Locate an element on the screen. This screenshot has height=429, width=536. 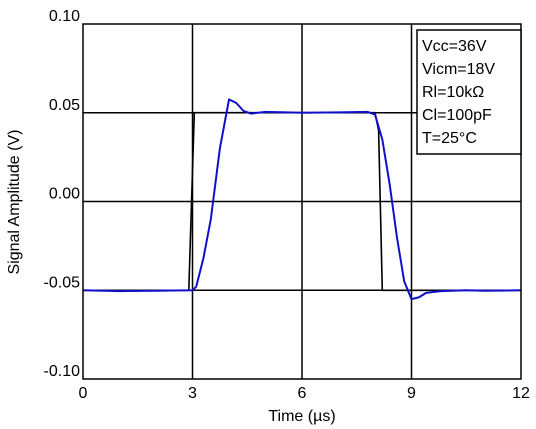
y-tick-label: -0.05 is located at coordinates (62, 282).